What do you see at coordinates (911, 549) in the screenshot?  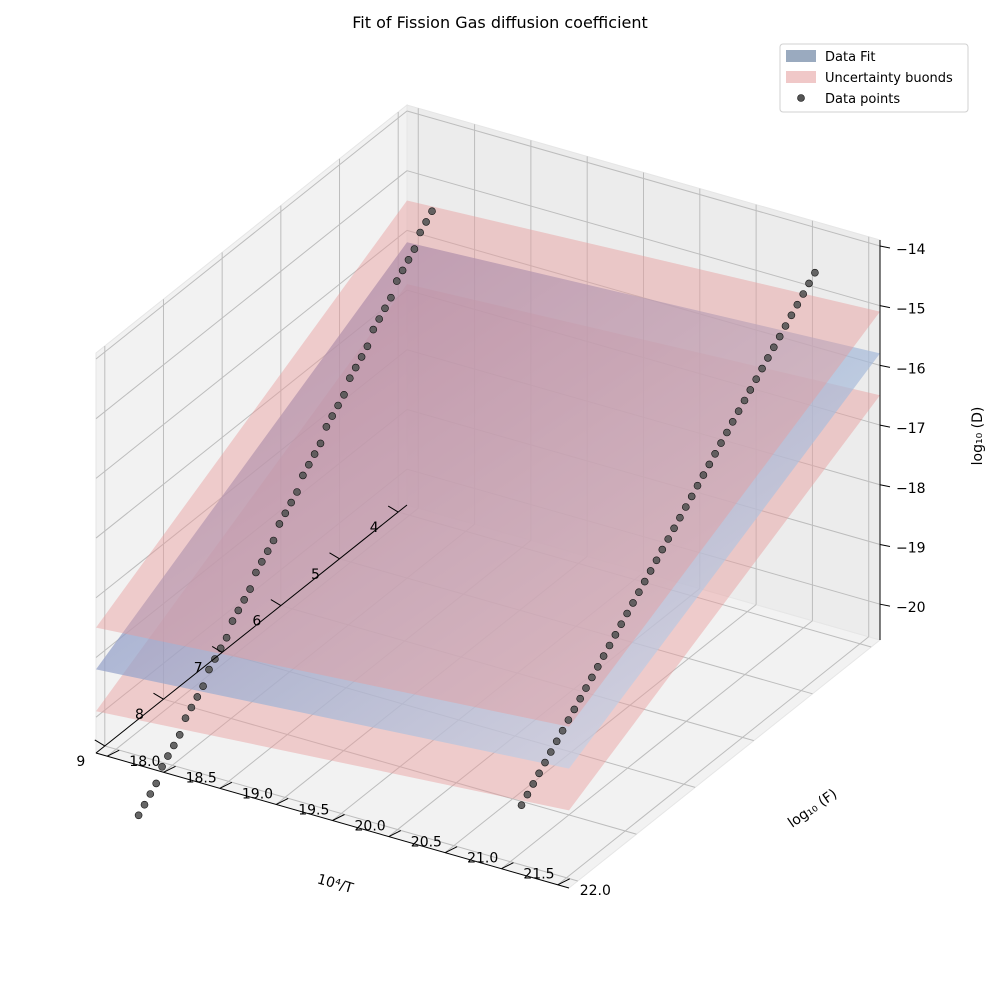 I see `z-tick-label: −19` at bounding box center [911, 549].